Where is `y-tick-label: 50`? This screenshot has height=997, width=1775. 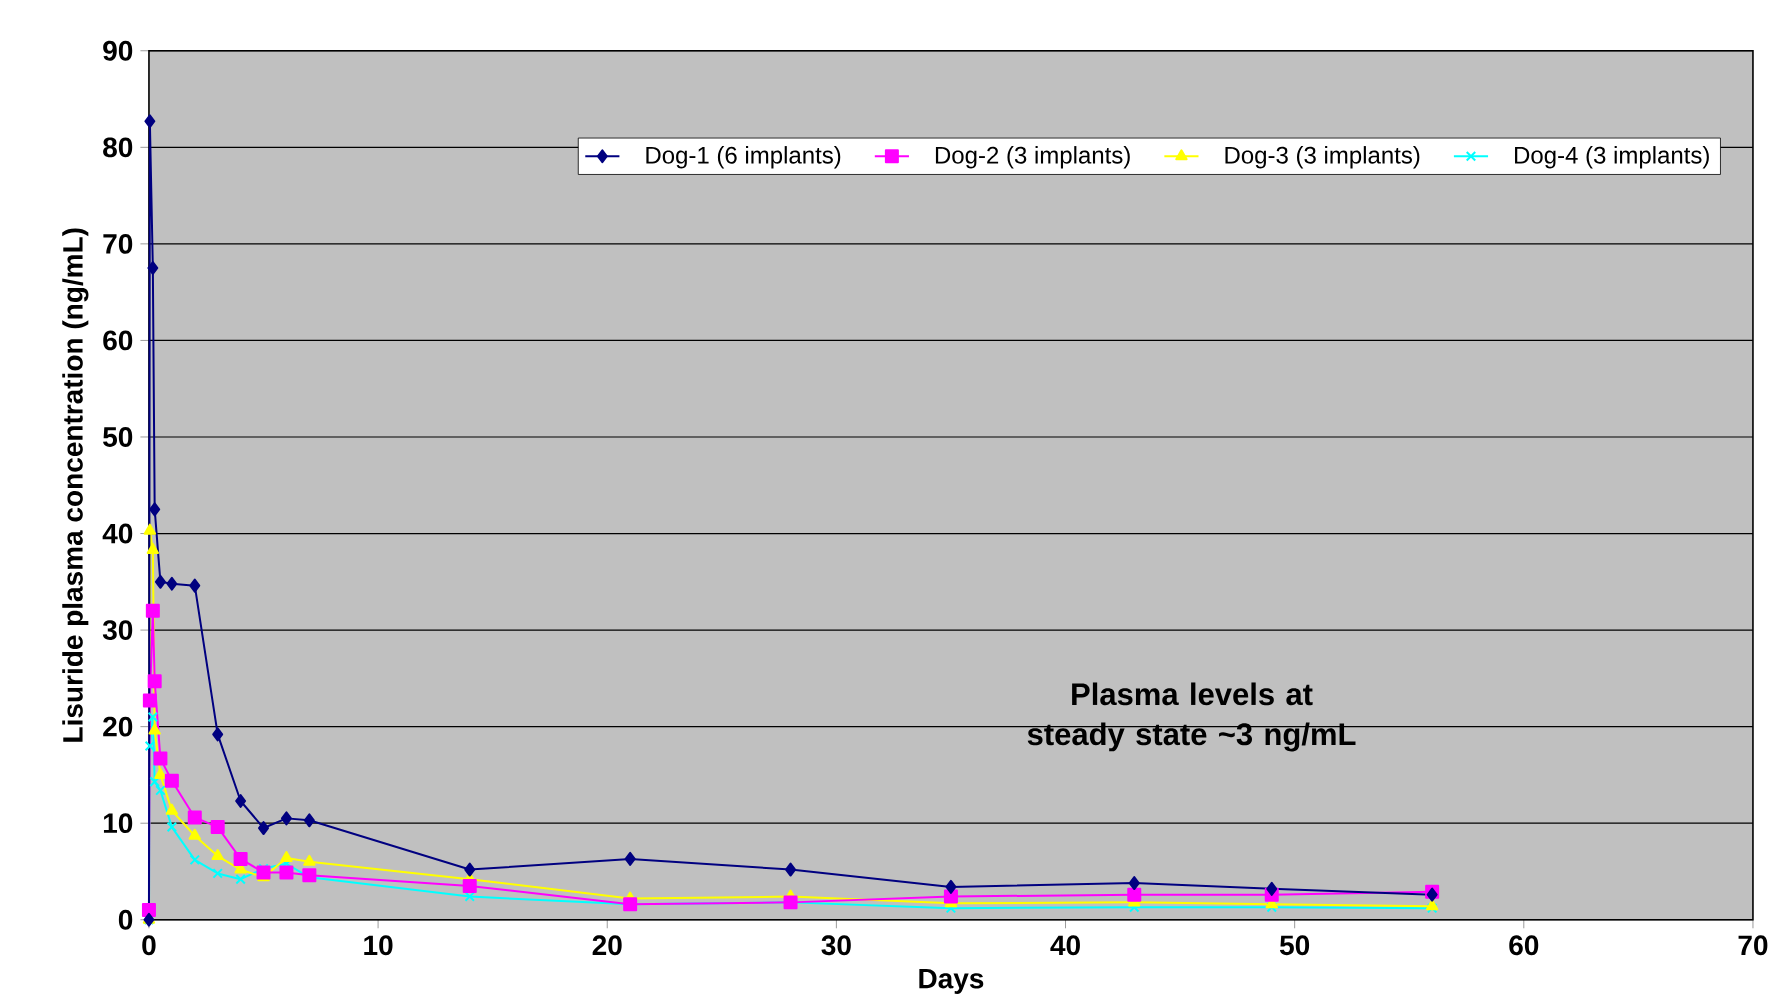
y-tick-label: 50 is located at coordinates (118, 437).